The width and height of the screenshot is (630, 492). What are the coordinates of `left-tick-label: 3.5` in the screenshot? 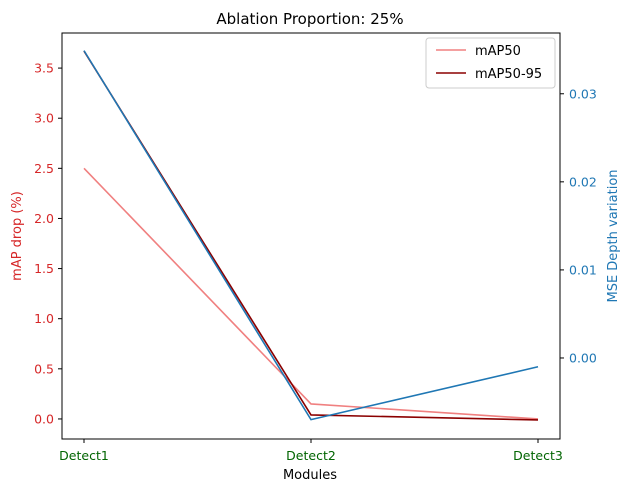 It's located at (44, 68).